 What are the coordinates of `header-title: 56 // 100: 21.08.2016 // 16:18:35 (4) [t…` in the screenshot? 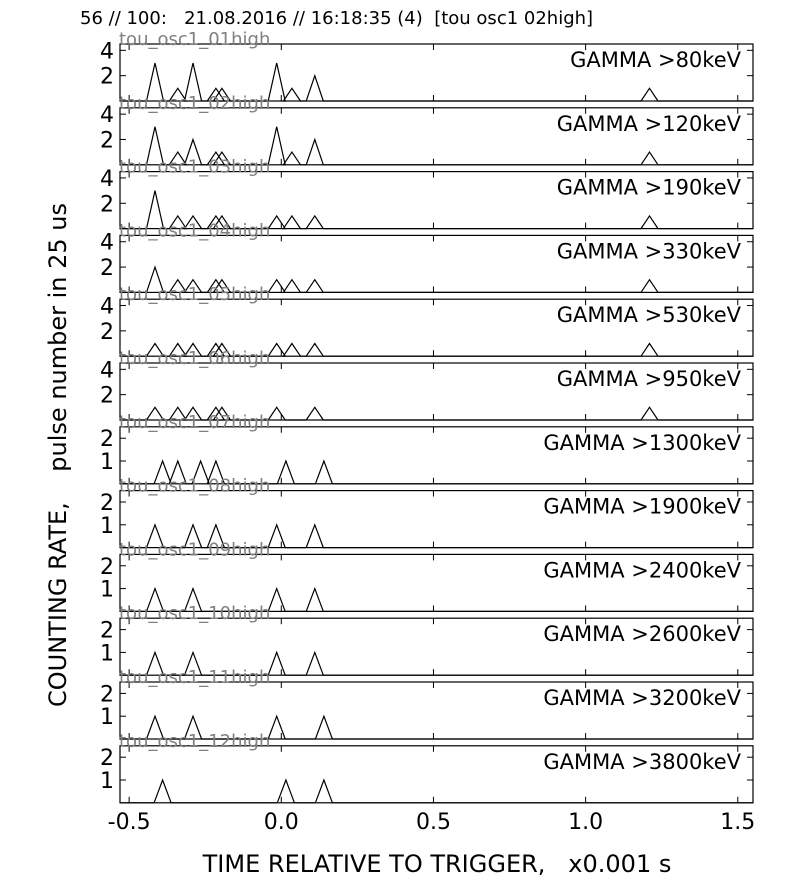 It's located at (337, 18).